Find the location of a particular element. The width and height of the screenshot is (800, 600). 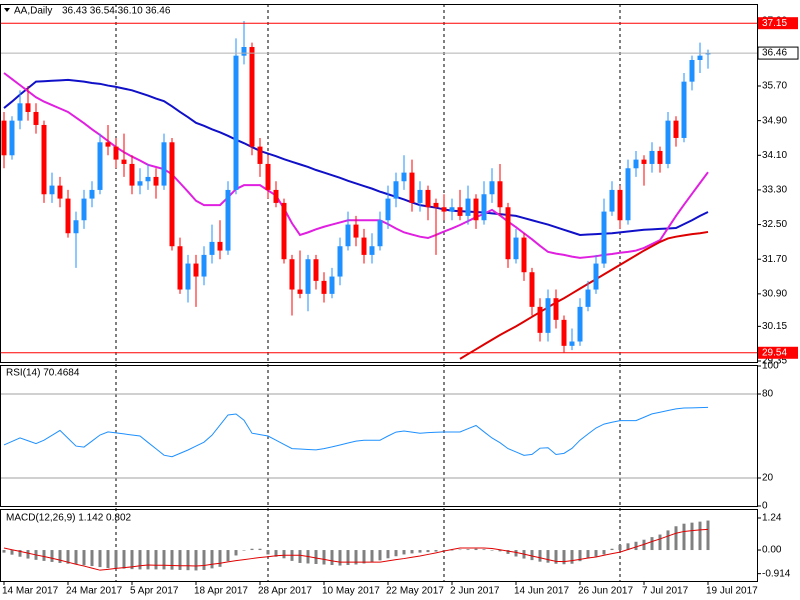

x-tick-label: 18 Apr 2017 is located at coordinates (221, 591).